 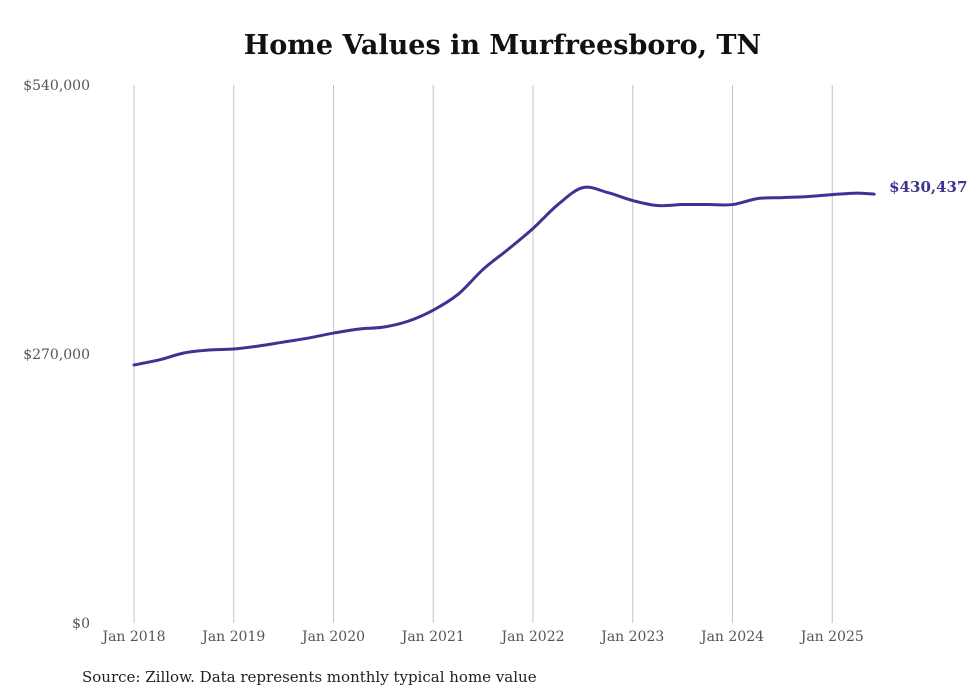 I want to click on y-tick-label: $540,000, so click(x=56, y=86).